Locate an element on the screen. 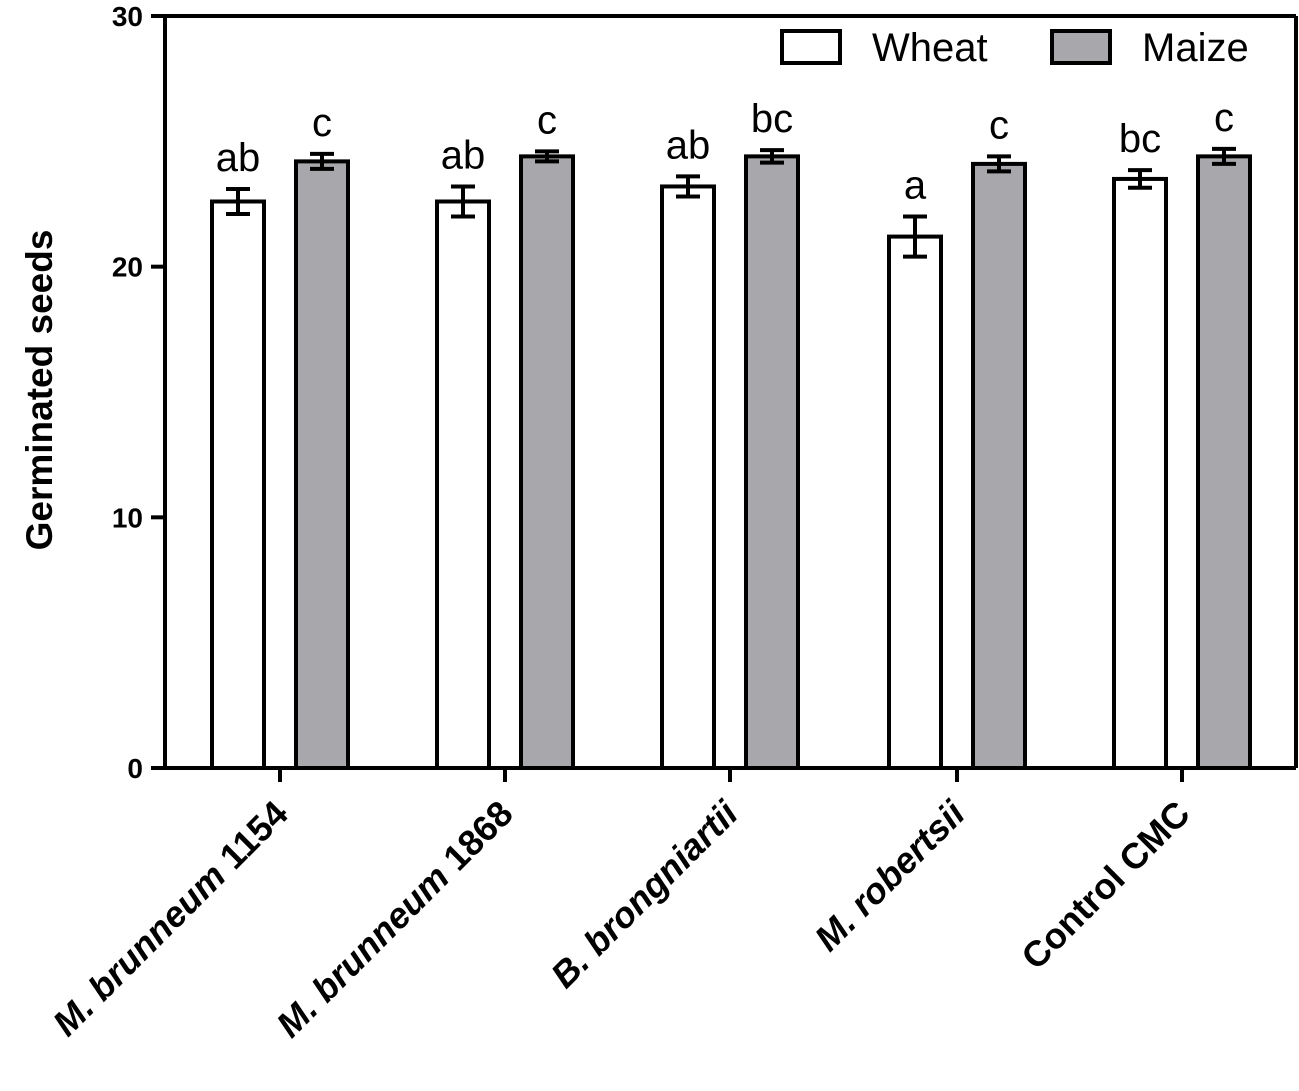 This screenshot has width=1299, height=1091. legend-label-wheat: Wheat is located at coordinates (930, 48).